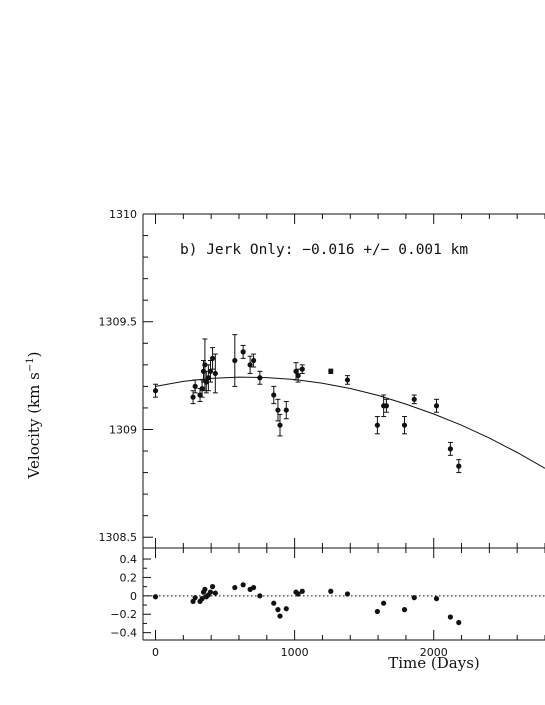  I want to click on velocity-data-points, so click(307, 404).